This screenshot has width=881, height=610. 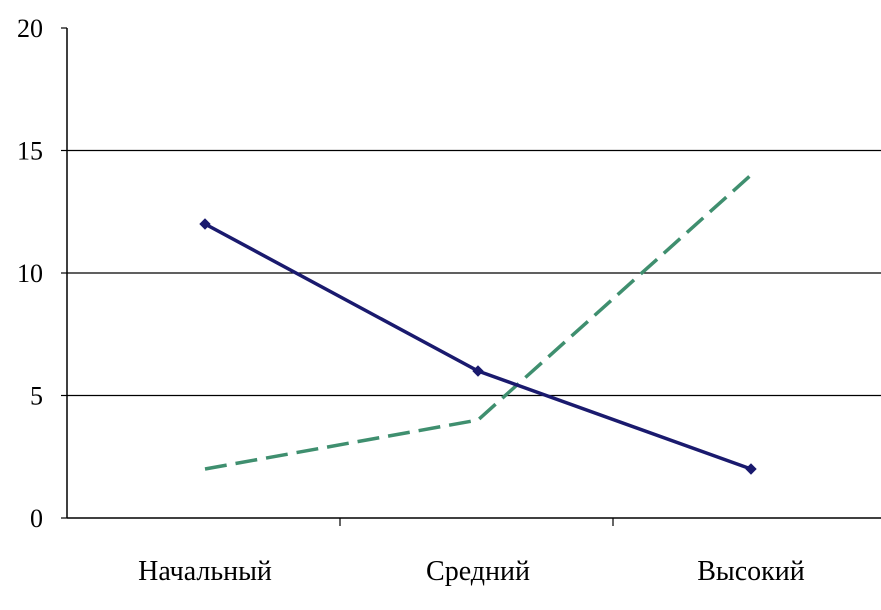 I want to click on y-tick-label: 20, so click(x=30, y=28).